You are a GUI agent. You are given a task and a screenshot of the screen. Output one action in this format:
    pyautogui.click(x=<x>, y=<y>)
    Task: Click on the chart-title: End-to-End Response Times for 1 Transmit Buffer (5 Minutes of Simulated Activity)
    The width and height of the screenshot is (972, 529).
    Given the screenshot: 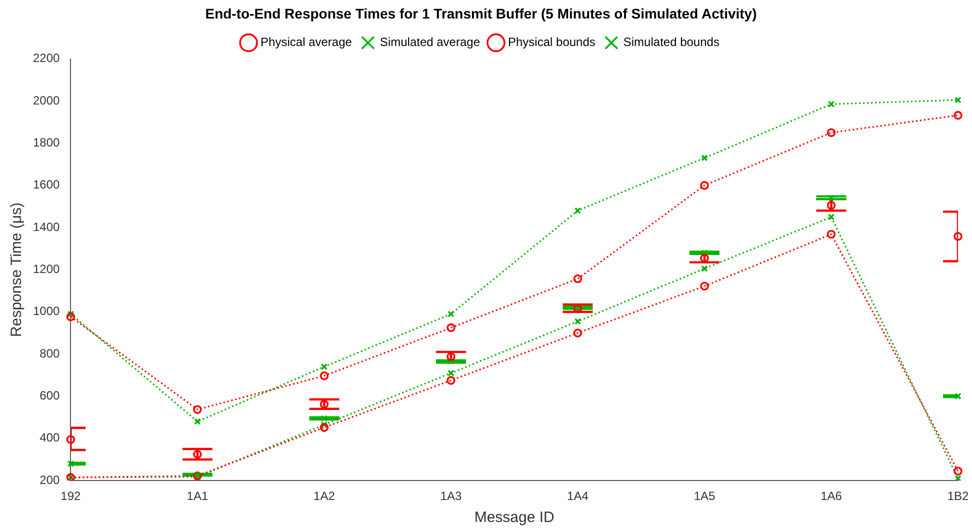 What is the action you would take?
    pyautogui.click(x=481, y=13)
    